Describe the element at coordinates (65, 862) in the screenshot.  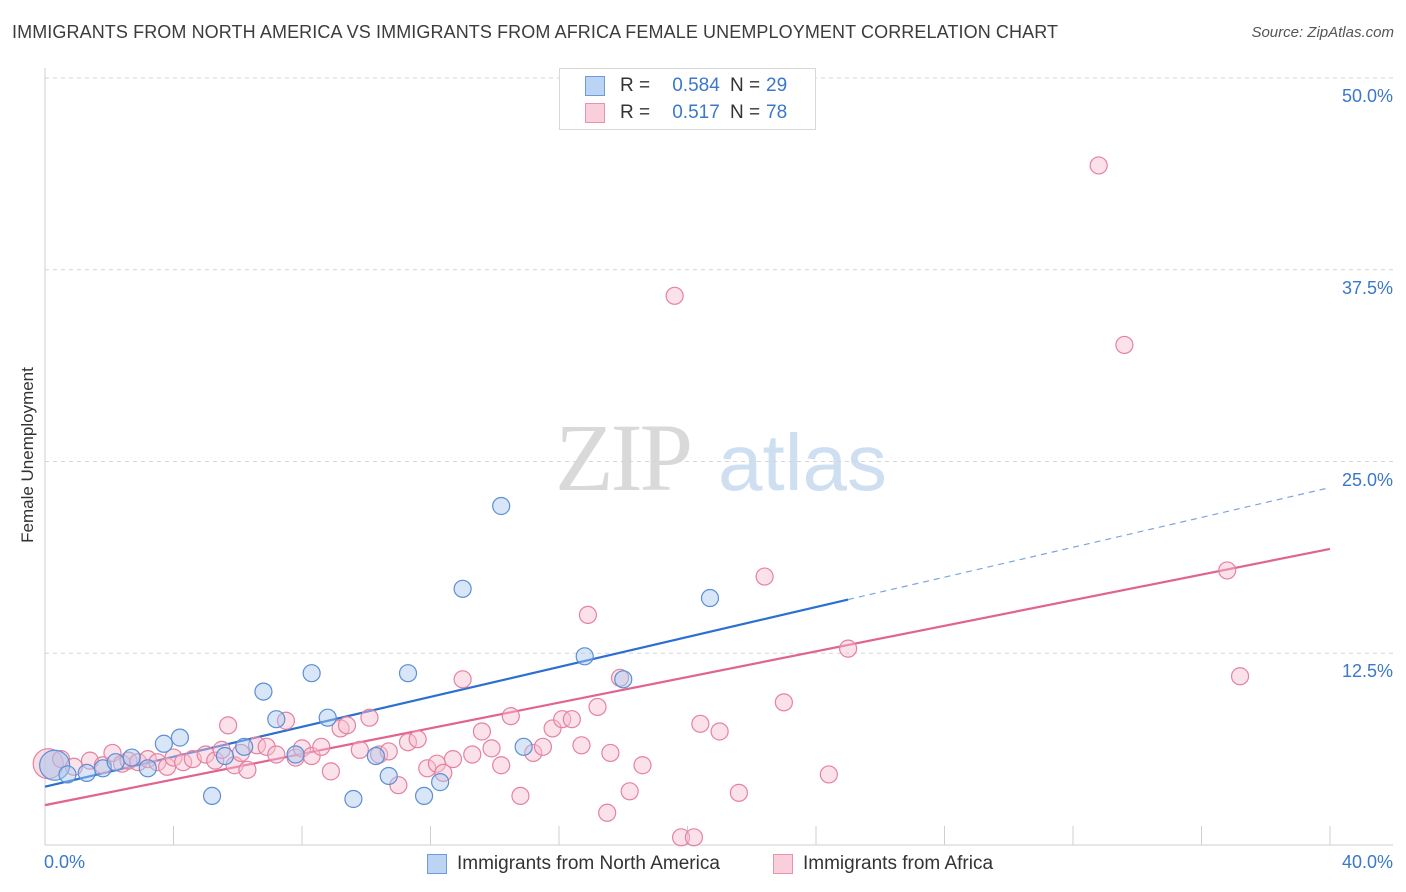
I see `x-tick-label-min: 0.0%` at that location.